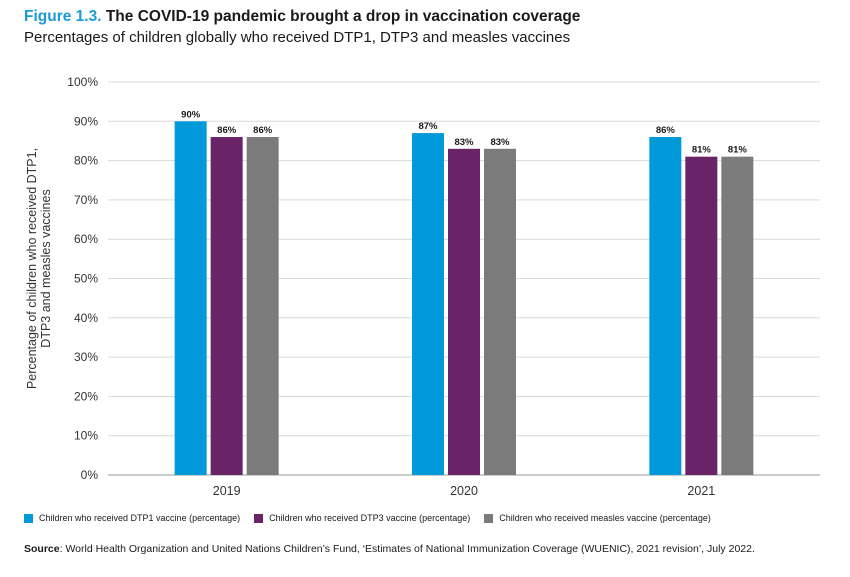 The height and width of the screenshot is (577, 850). I want to click on y-tick-label: 30%, so click(86, 357).